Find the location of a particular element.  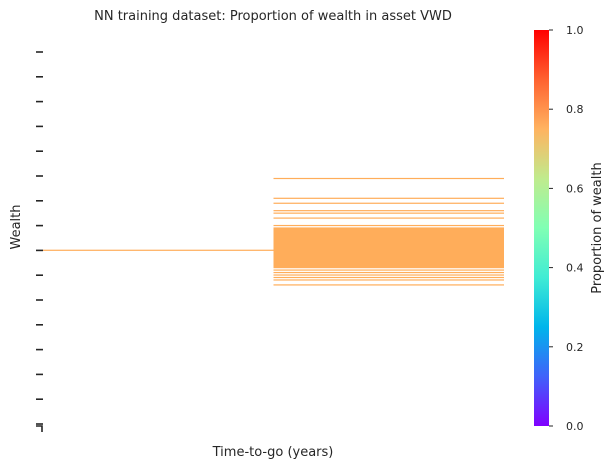

axis-corner is located at coordinates (39, 428).